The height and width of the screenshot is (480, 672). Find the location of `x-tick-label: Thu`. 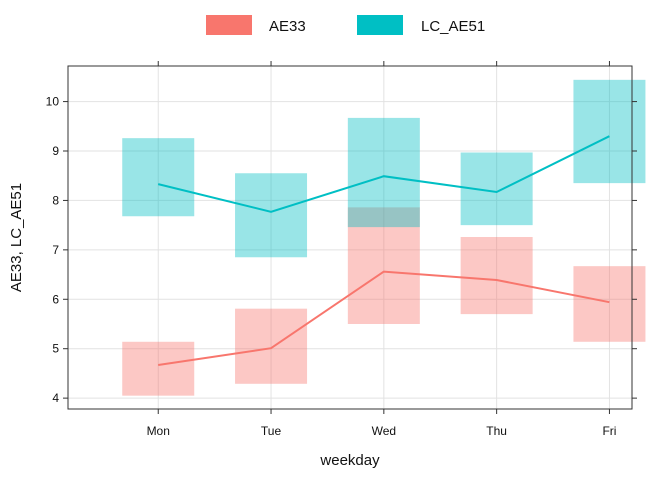

x-tick-label: Thu is located at coordinates (496, 431).